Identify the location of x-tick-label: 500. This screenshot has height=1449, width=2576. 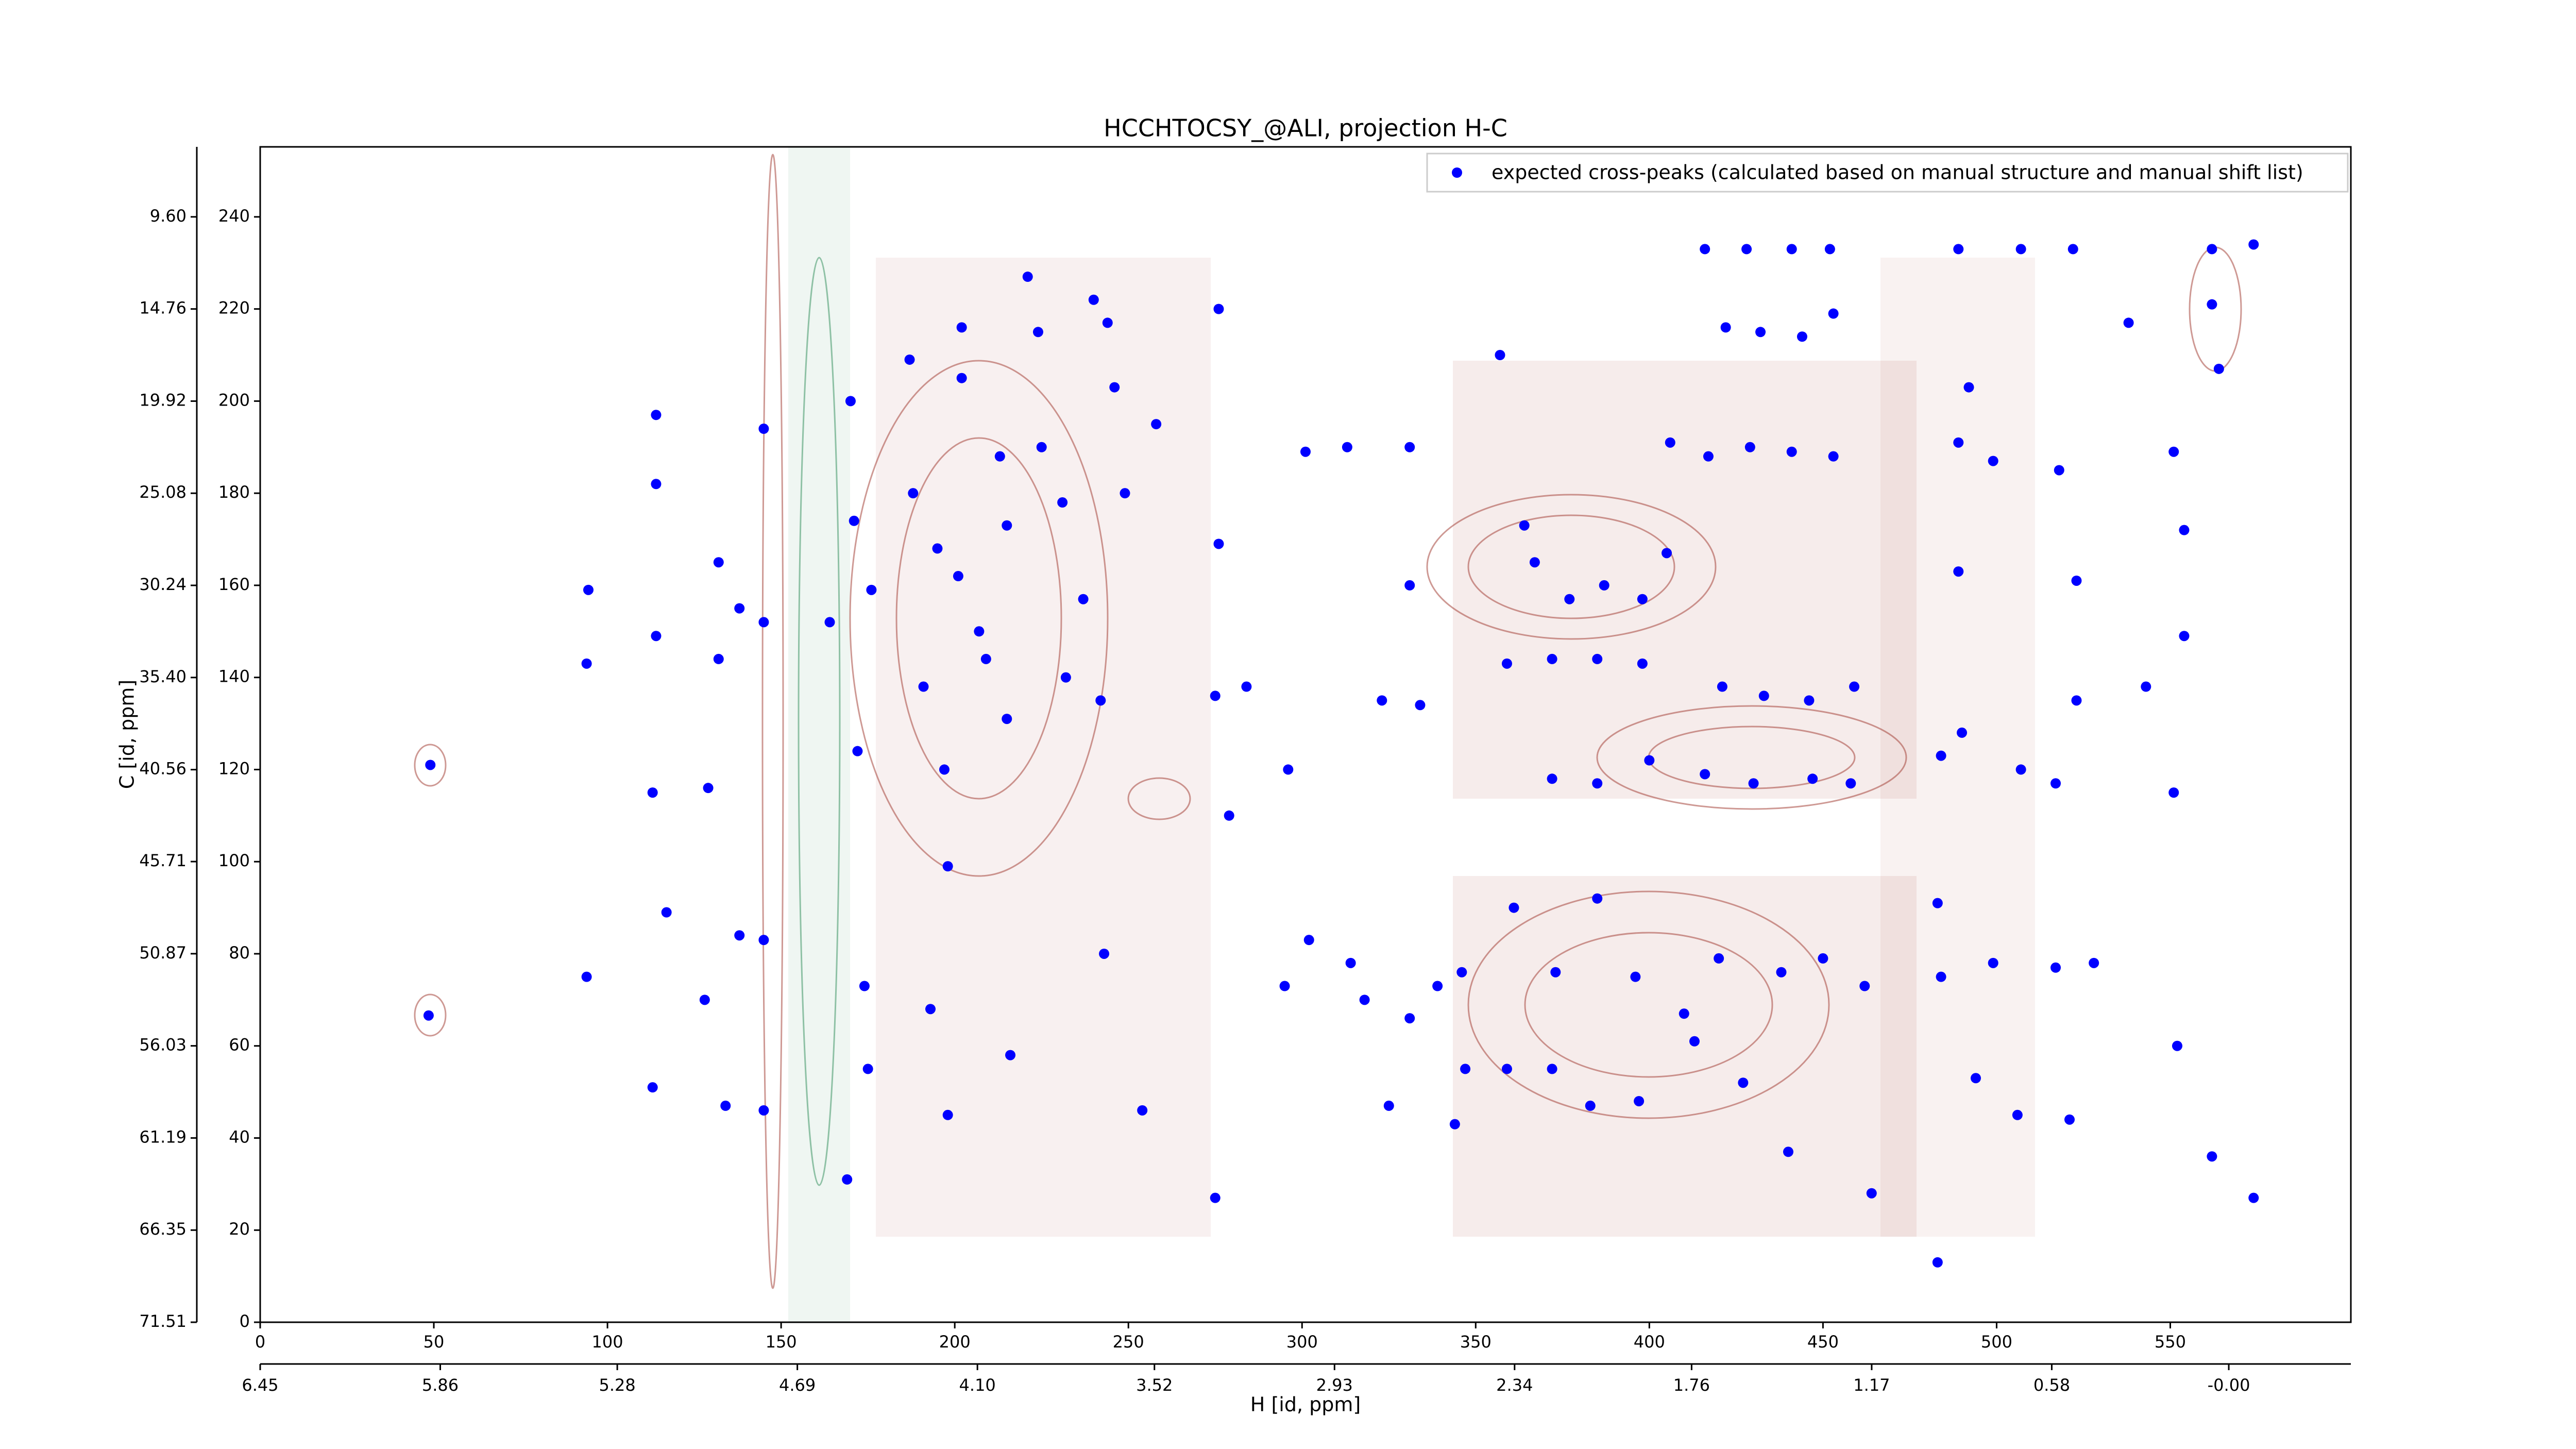
(1996, 1342).